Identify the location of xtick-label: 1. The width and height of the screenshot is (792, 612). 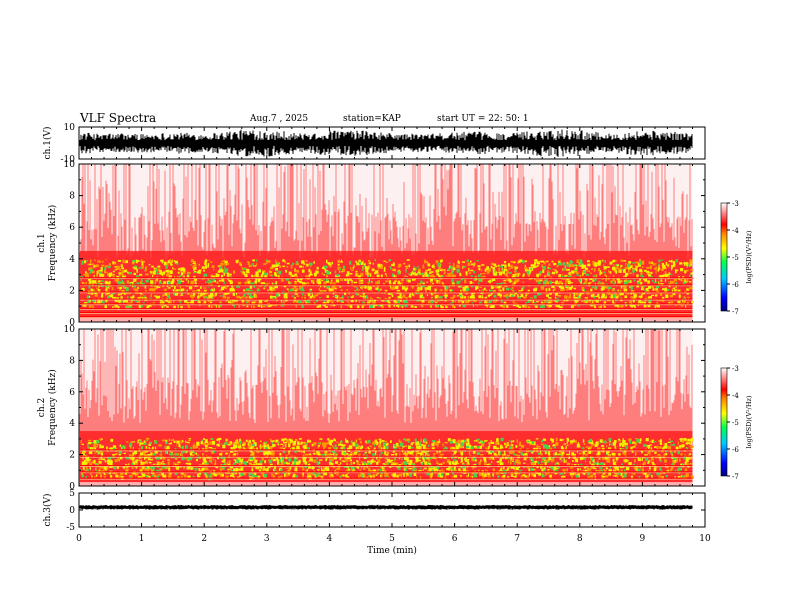
(142, 539).